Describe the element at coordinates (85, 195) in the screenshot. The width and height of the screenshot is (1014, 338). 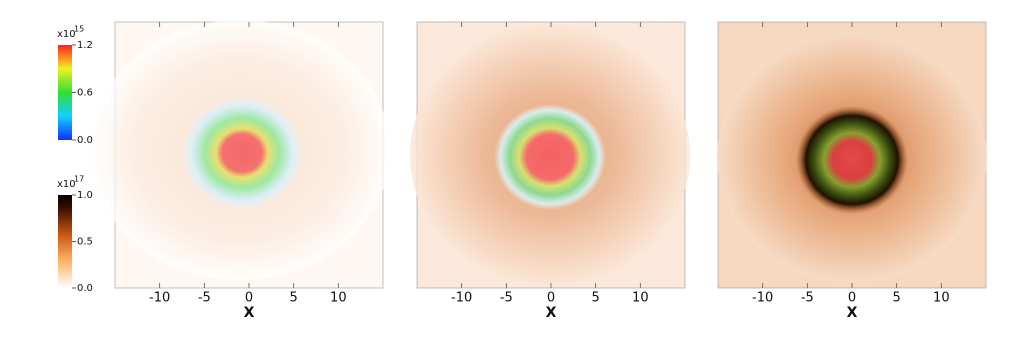
I see `colorbar-tick-label: 1.0` at that location.